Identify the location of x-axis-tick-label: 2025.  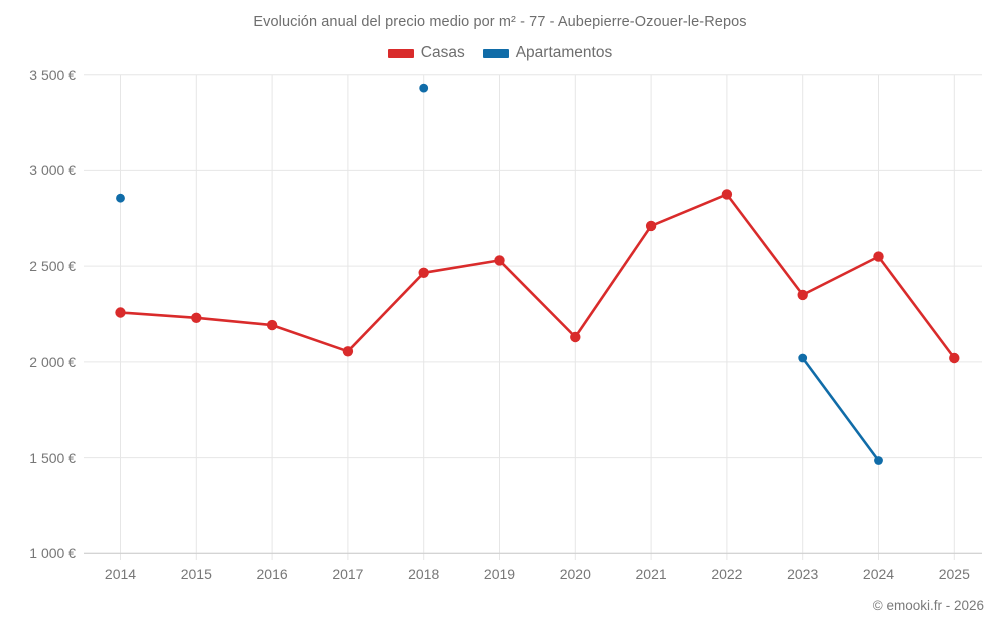
(954, 574).